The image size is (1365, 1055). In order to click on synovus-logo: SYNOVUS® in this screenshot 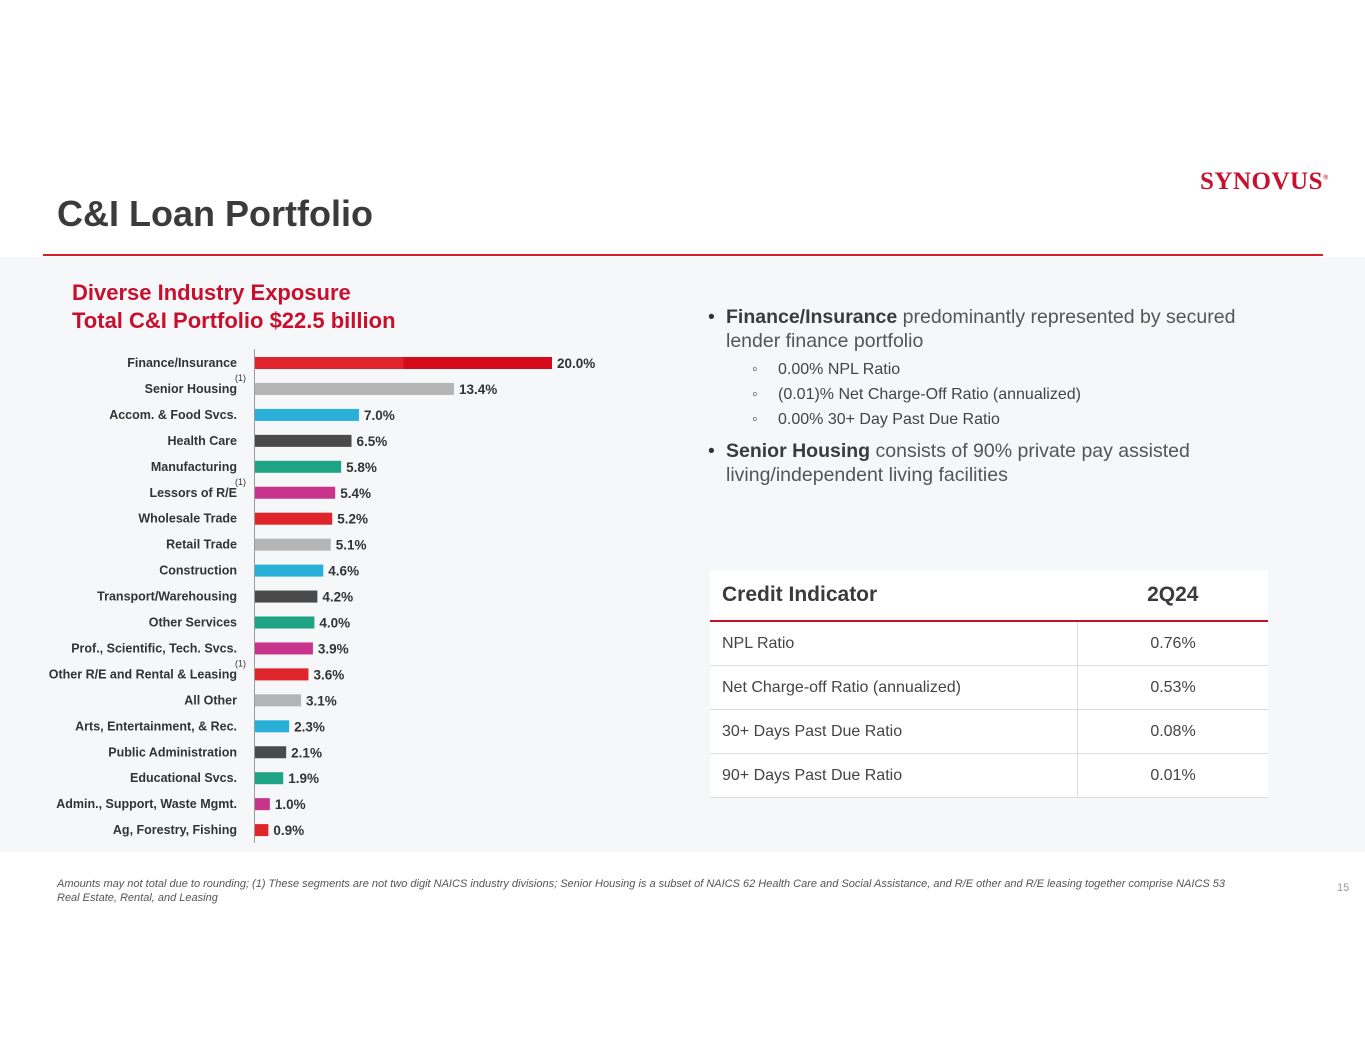, I will do `click(1264, 182)`.